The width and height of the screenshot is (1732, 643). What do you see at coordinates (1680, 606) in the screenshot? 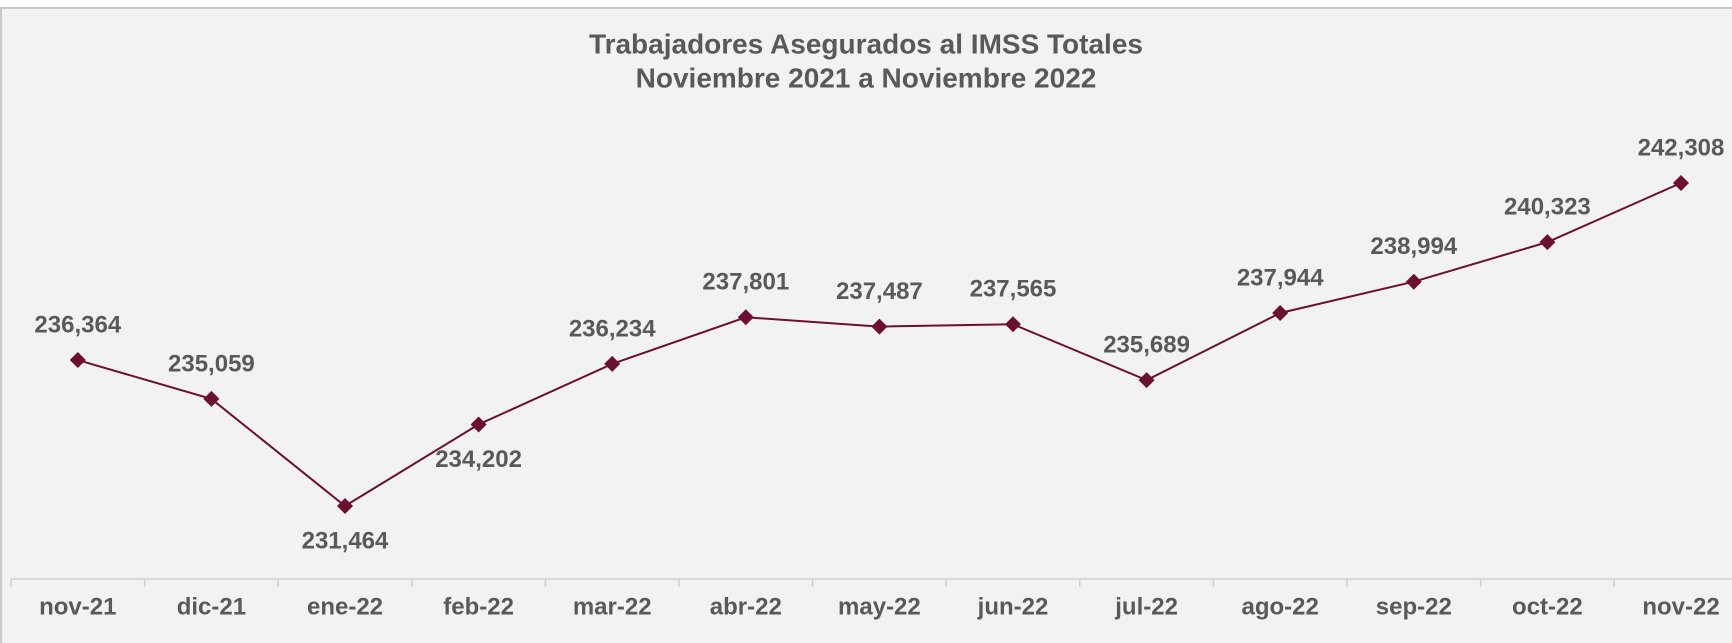
I see `x-tick-label: nov-22` at bounding box center [1680, 606].